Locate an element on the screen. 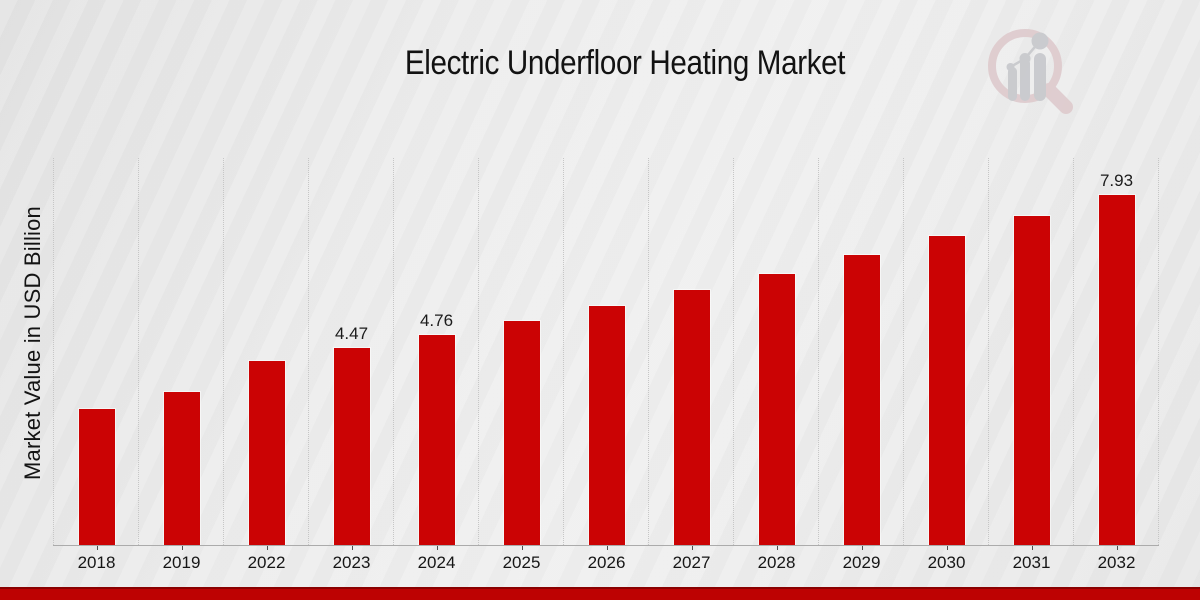 The width and height of the screenshot is (1200, 600). bar-column: 7.93 2032 is located at coordinates (1116, 365).